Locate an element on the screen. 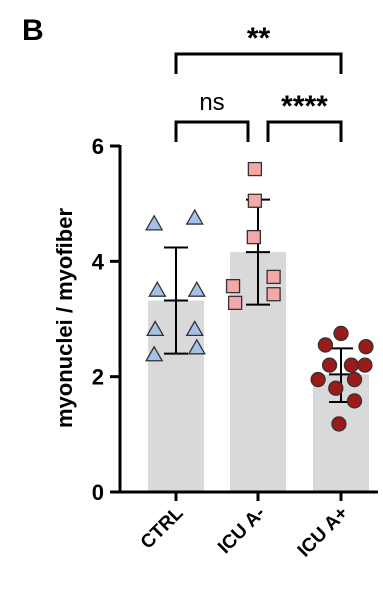 This screenshot has height=592, width=383. significance-layer: ns ****** is located at coordinates (258, 82).